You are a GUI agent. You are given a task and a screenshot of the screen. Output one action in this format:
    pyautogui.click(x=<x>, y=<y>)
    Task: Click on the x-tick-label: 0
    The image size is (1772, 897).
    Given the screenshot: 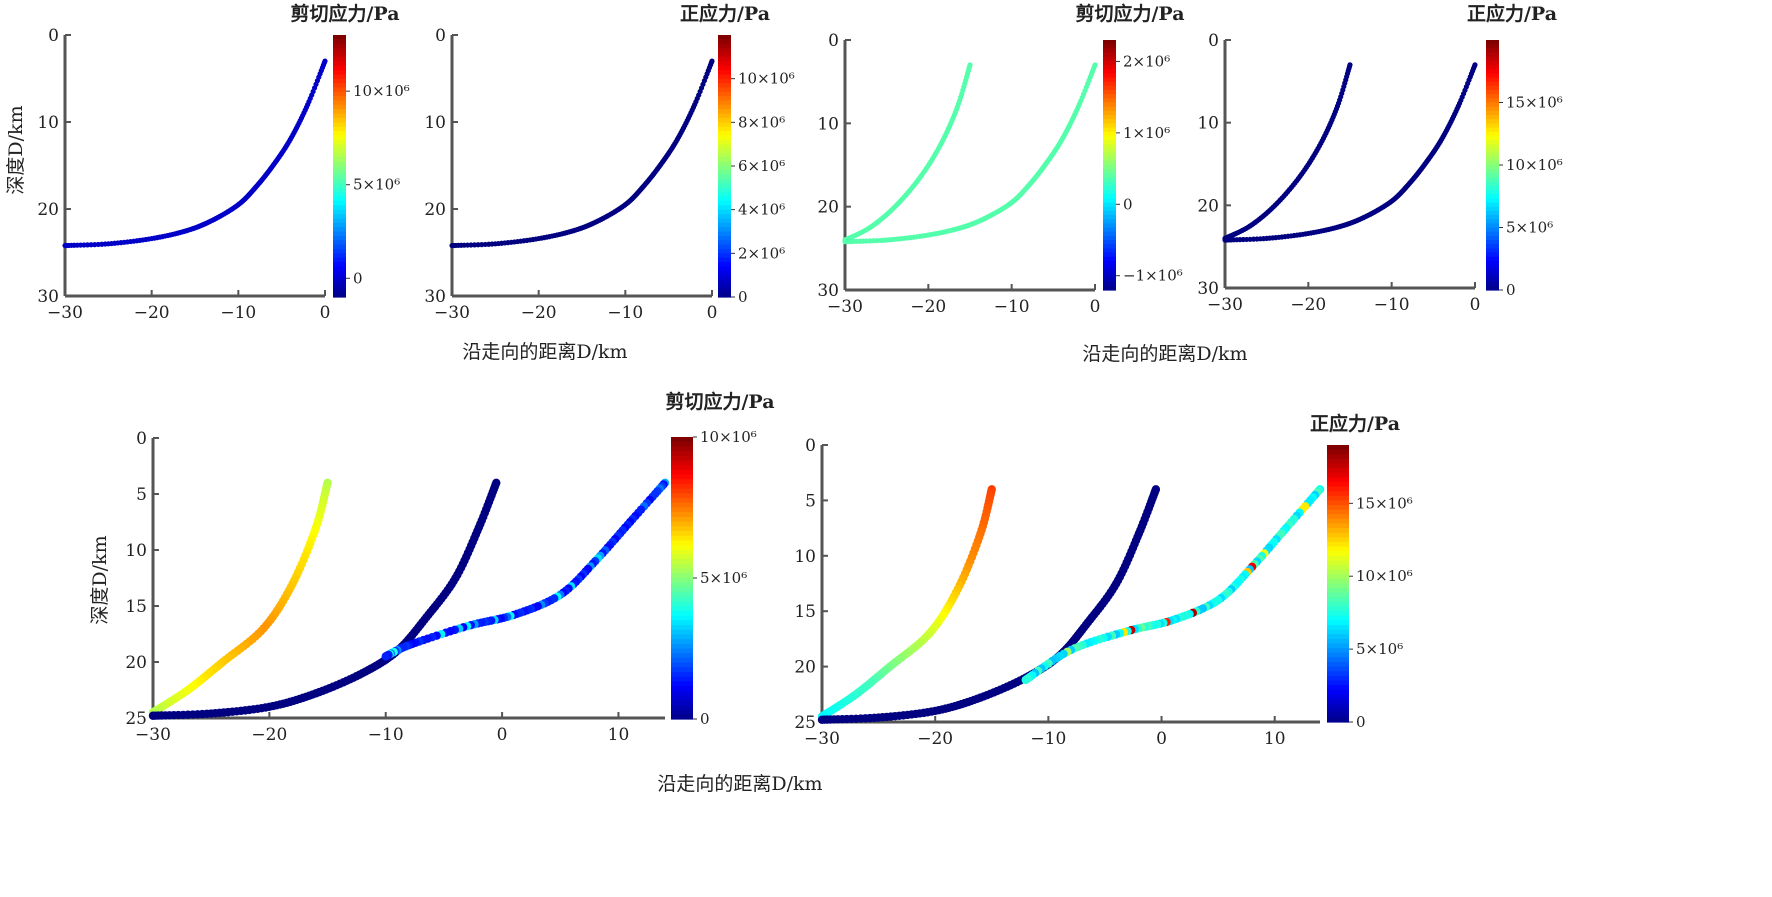 What is the action you would take?
    pyautogui.click(x=502, y=735)
    